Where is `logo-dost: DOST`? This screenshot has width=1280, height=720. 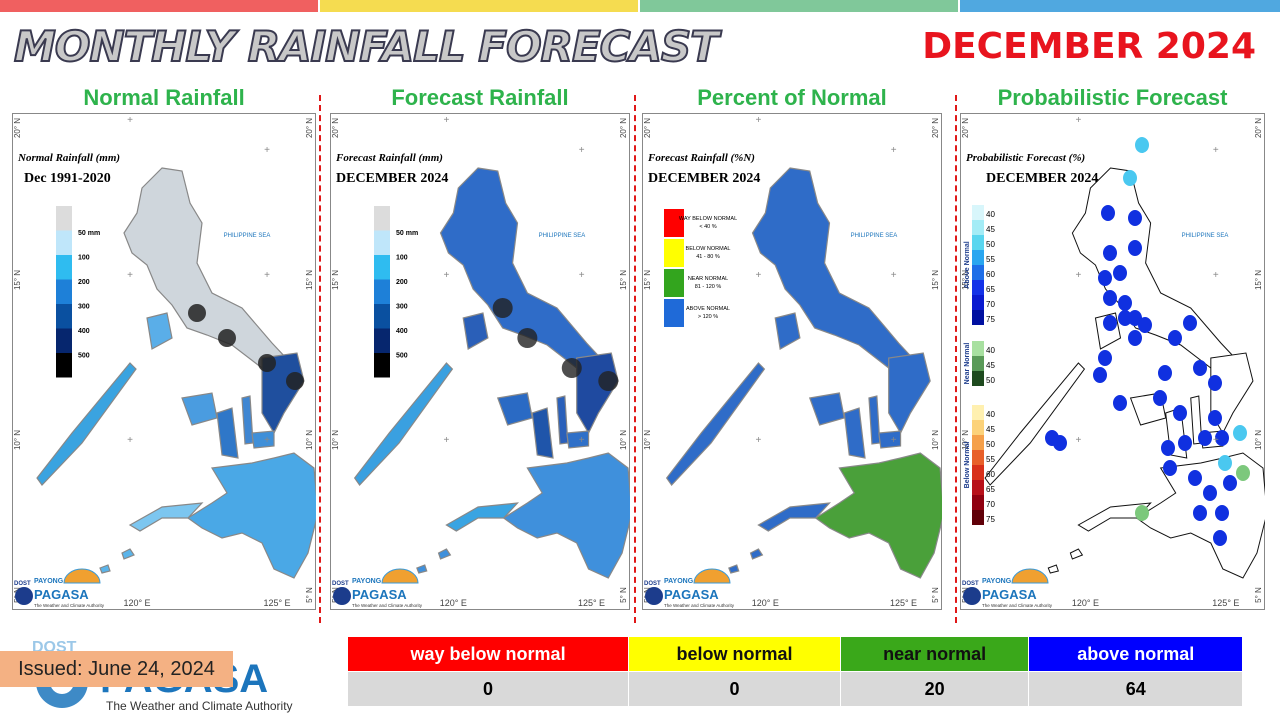 logo-dost: DOST is located at coordinates (340, 584).